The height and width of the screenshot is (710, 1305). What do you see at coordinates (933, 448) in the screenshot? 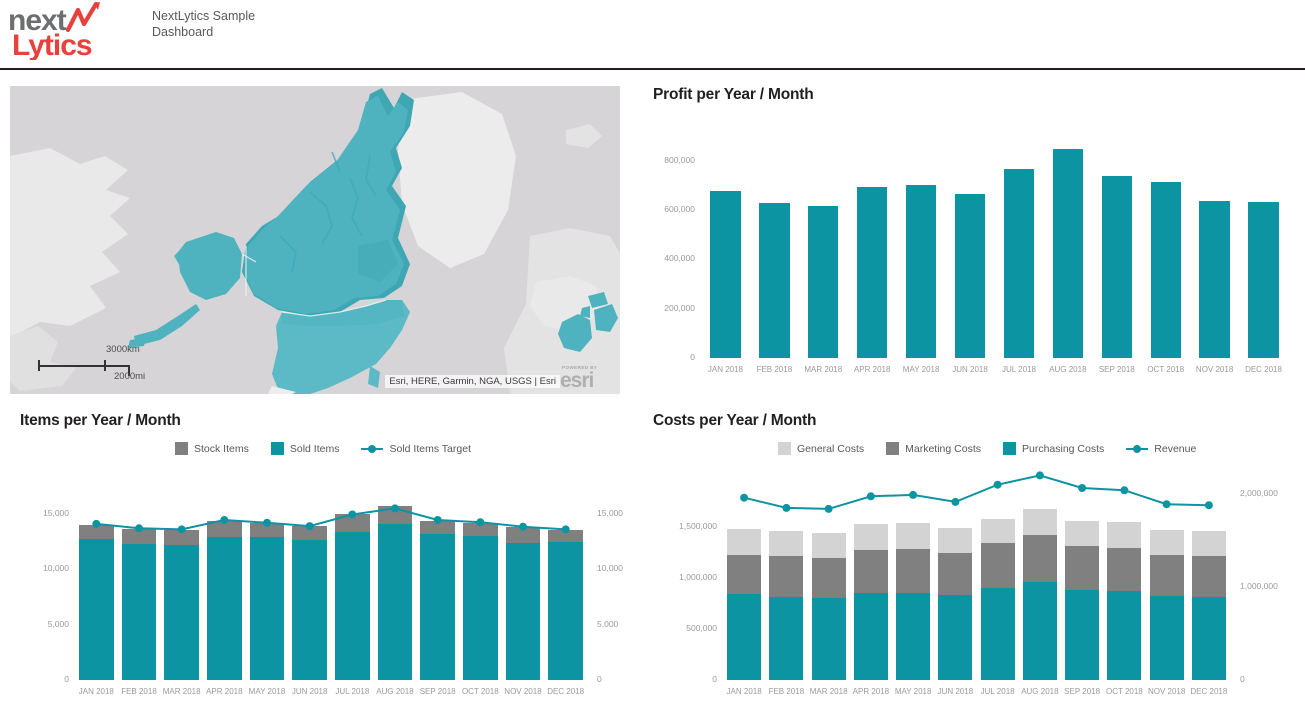
I see `legend-item: Marketing Costs` at bounding box center [933, 448].